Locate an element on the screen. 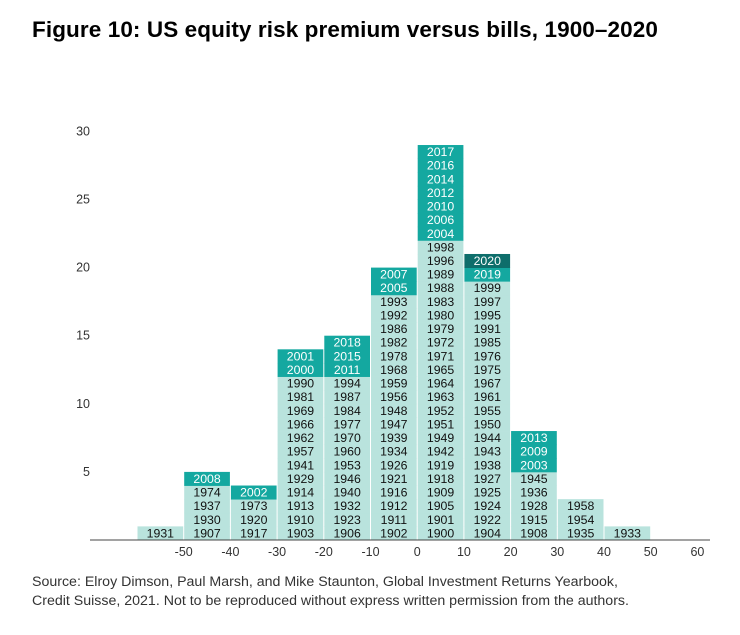 This screenshot has width=740, height=635. year-label: 1928 is located at coordinates (534, 506).